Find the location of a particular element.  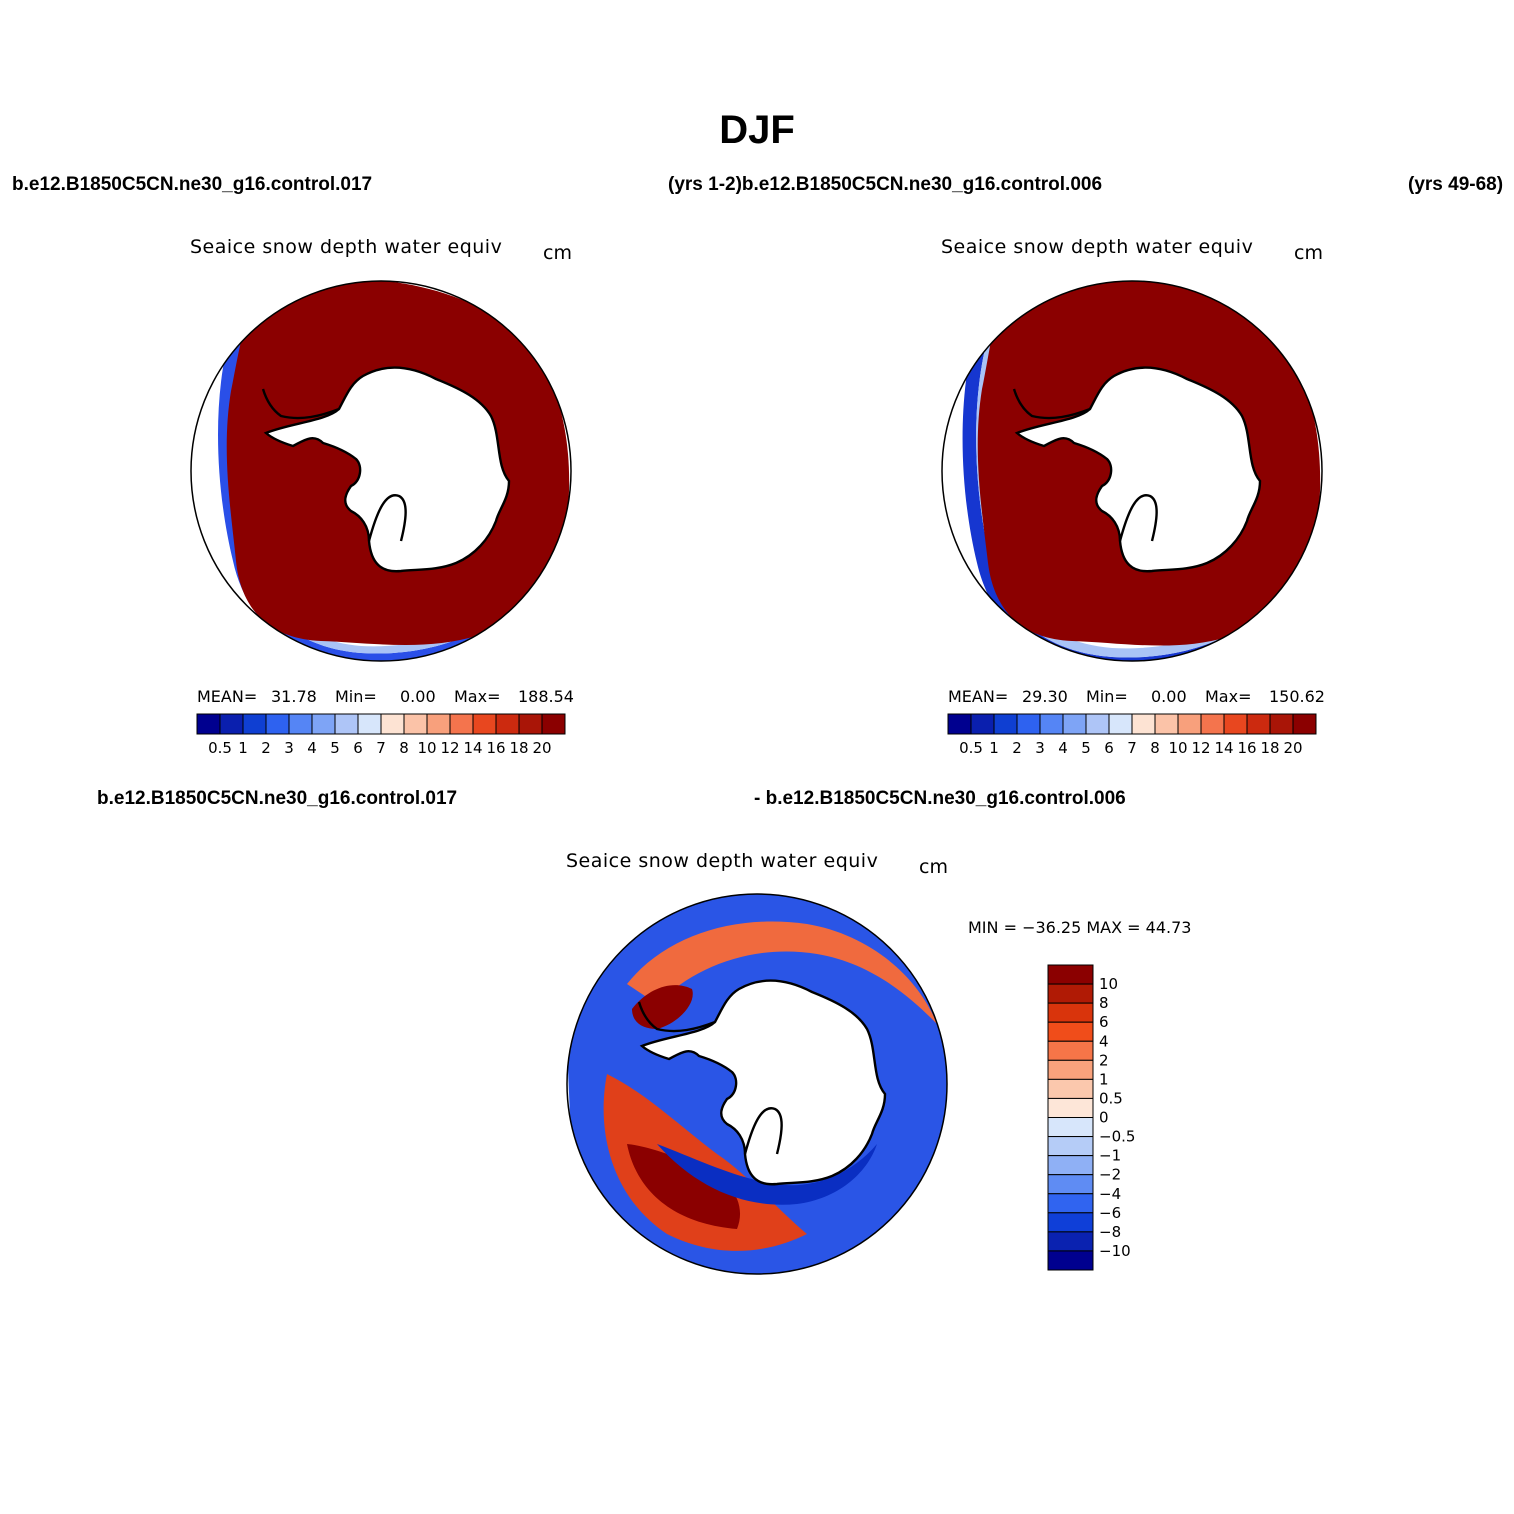

diff-darkred-patch is located at coordinates (684, 1186).